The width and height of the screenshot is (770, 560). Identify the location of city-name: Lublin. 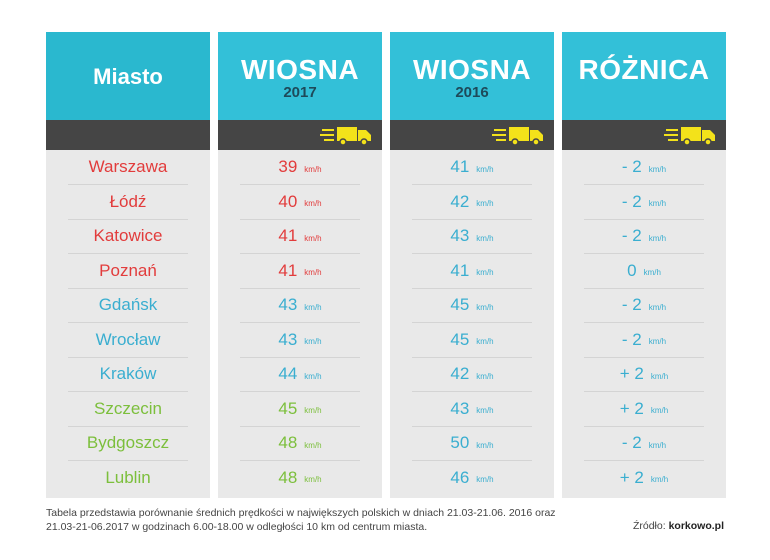
(128, 477).